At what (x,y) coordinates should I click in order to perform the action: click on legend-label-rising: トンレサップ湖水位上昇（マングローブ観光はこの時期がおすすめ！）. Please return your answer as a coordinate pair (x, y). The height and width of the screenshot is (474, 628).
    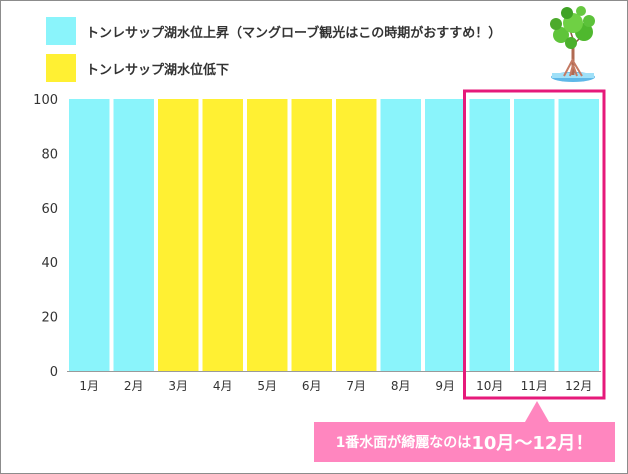
    Looking at the image, I should click on (294, 33).